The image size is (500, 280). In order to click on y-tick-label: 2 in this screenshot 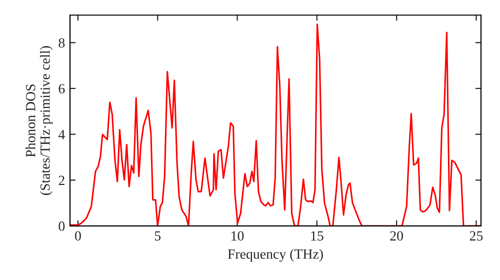, I will do `click(61, 180)`.